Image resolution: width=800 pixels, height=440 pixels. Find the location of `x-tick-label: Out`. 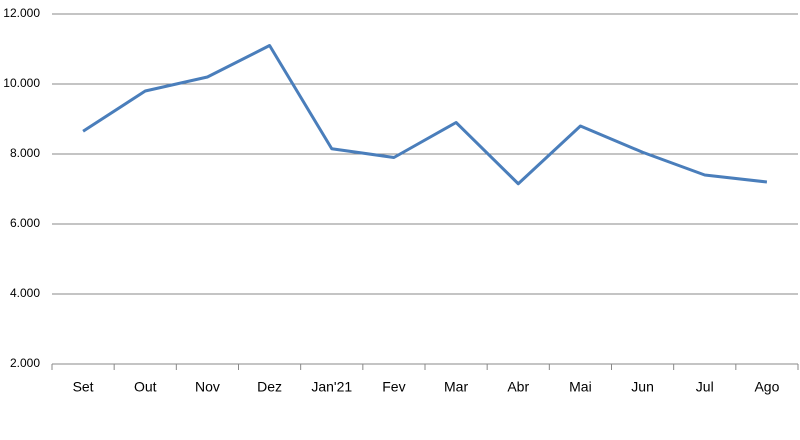

x-tick-label: Out is located at coordinates (145, 387).